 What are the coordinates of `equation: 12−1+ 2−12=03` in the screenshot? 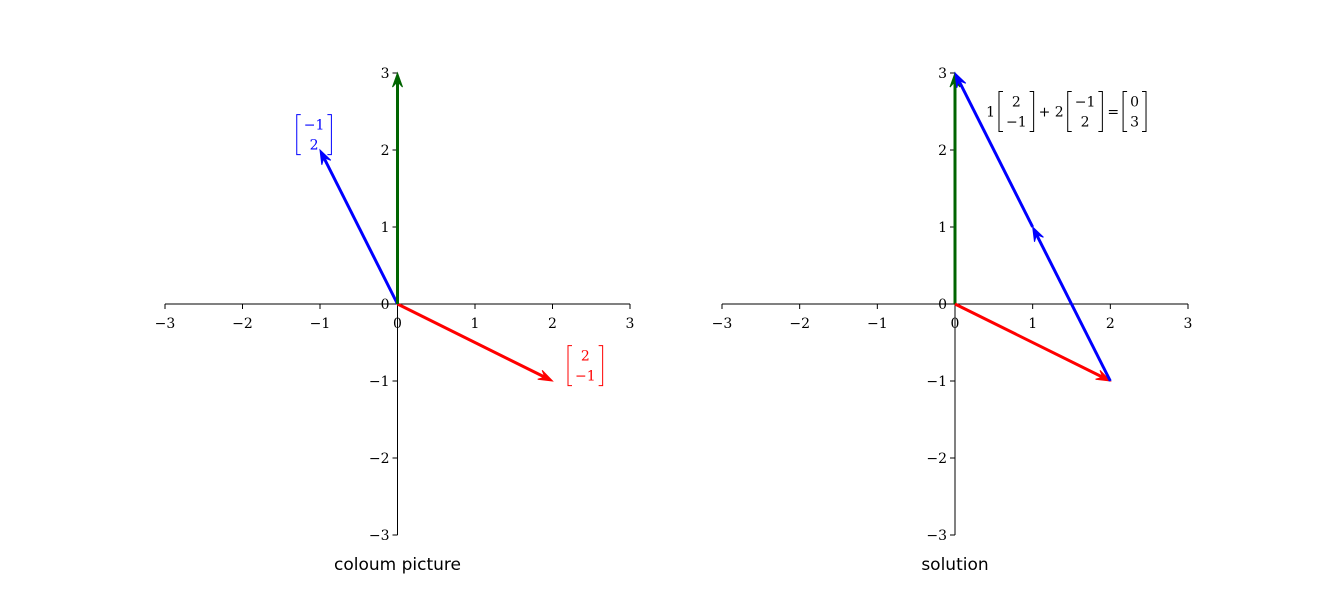 It's located at (1066, 111).